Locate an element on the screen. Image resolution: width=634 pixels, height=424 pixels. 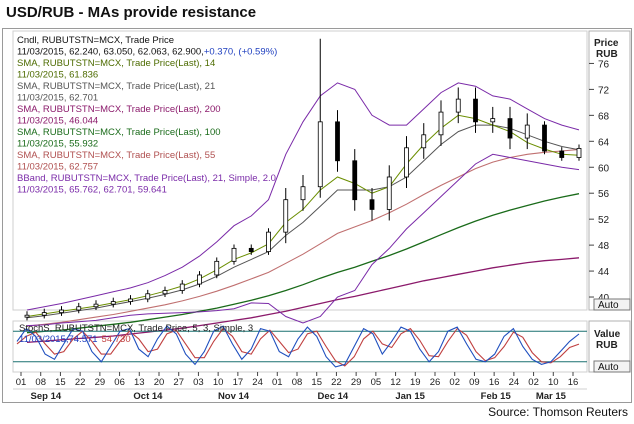
legend-row: SMA, RUBUTSTN=MCX, Trade Price(Last), 55 is located at coordinates (116, 155).